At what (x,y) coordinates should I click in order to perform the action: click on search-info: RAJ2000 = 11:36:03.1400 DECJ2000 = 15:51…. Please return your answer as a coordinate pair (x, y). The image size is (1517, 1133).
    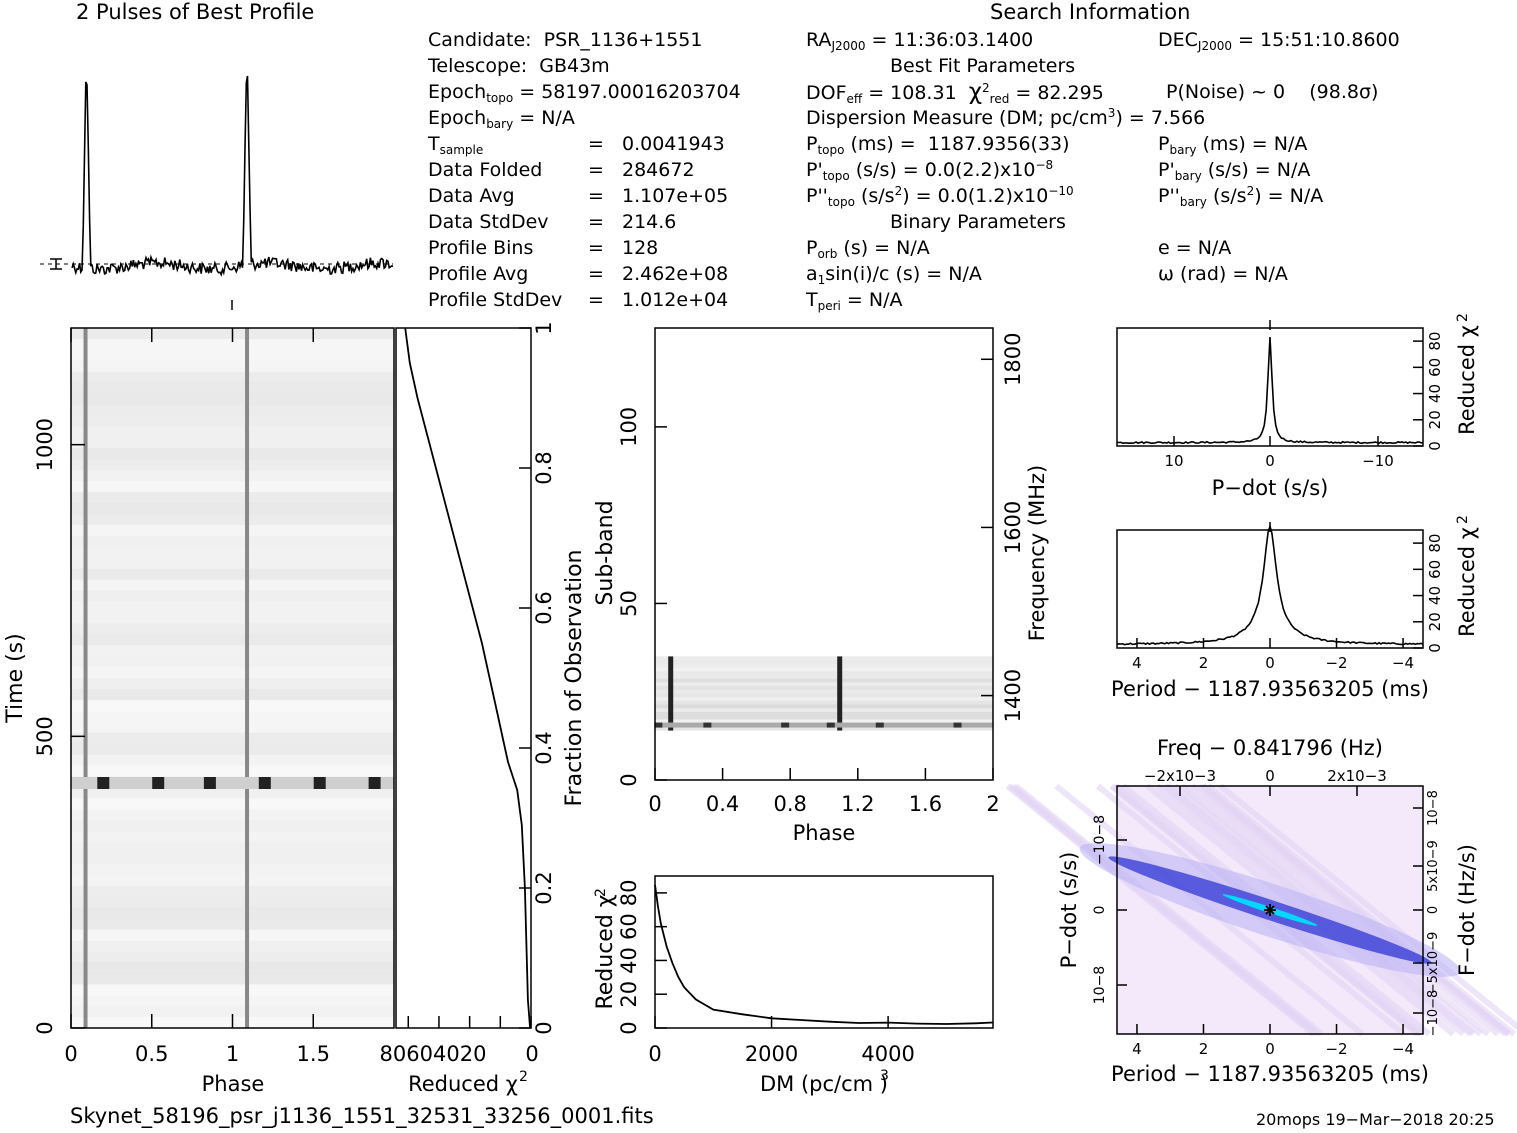
    Looking at the image, I should click on (1156, 172).